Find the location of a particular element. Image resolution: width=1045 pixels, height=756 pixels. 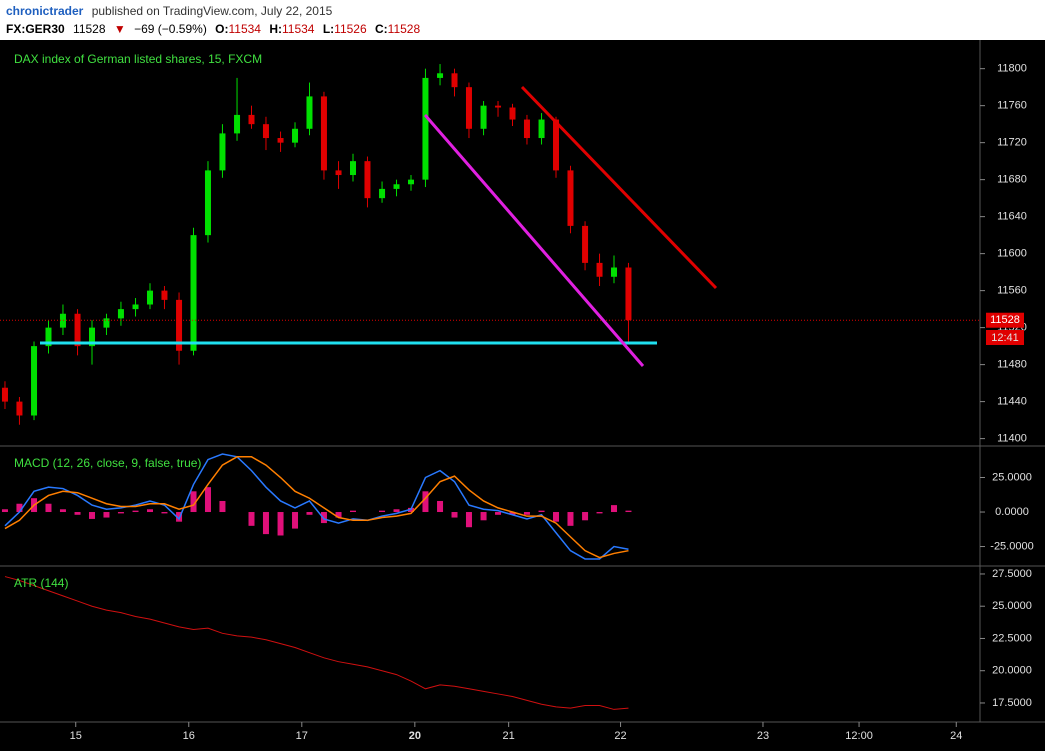

x-tick-label: 22 is located at coordinates (620, 736).